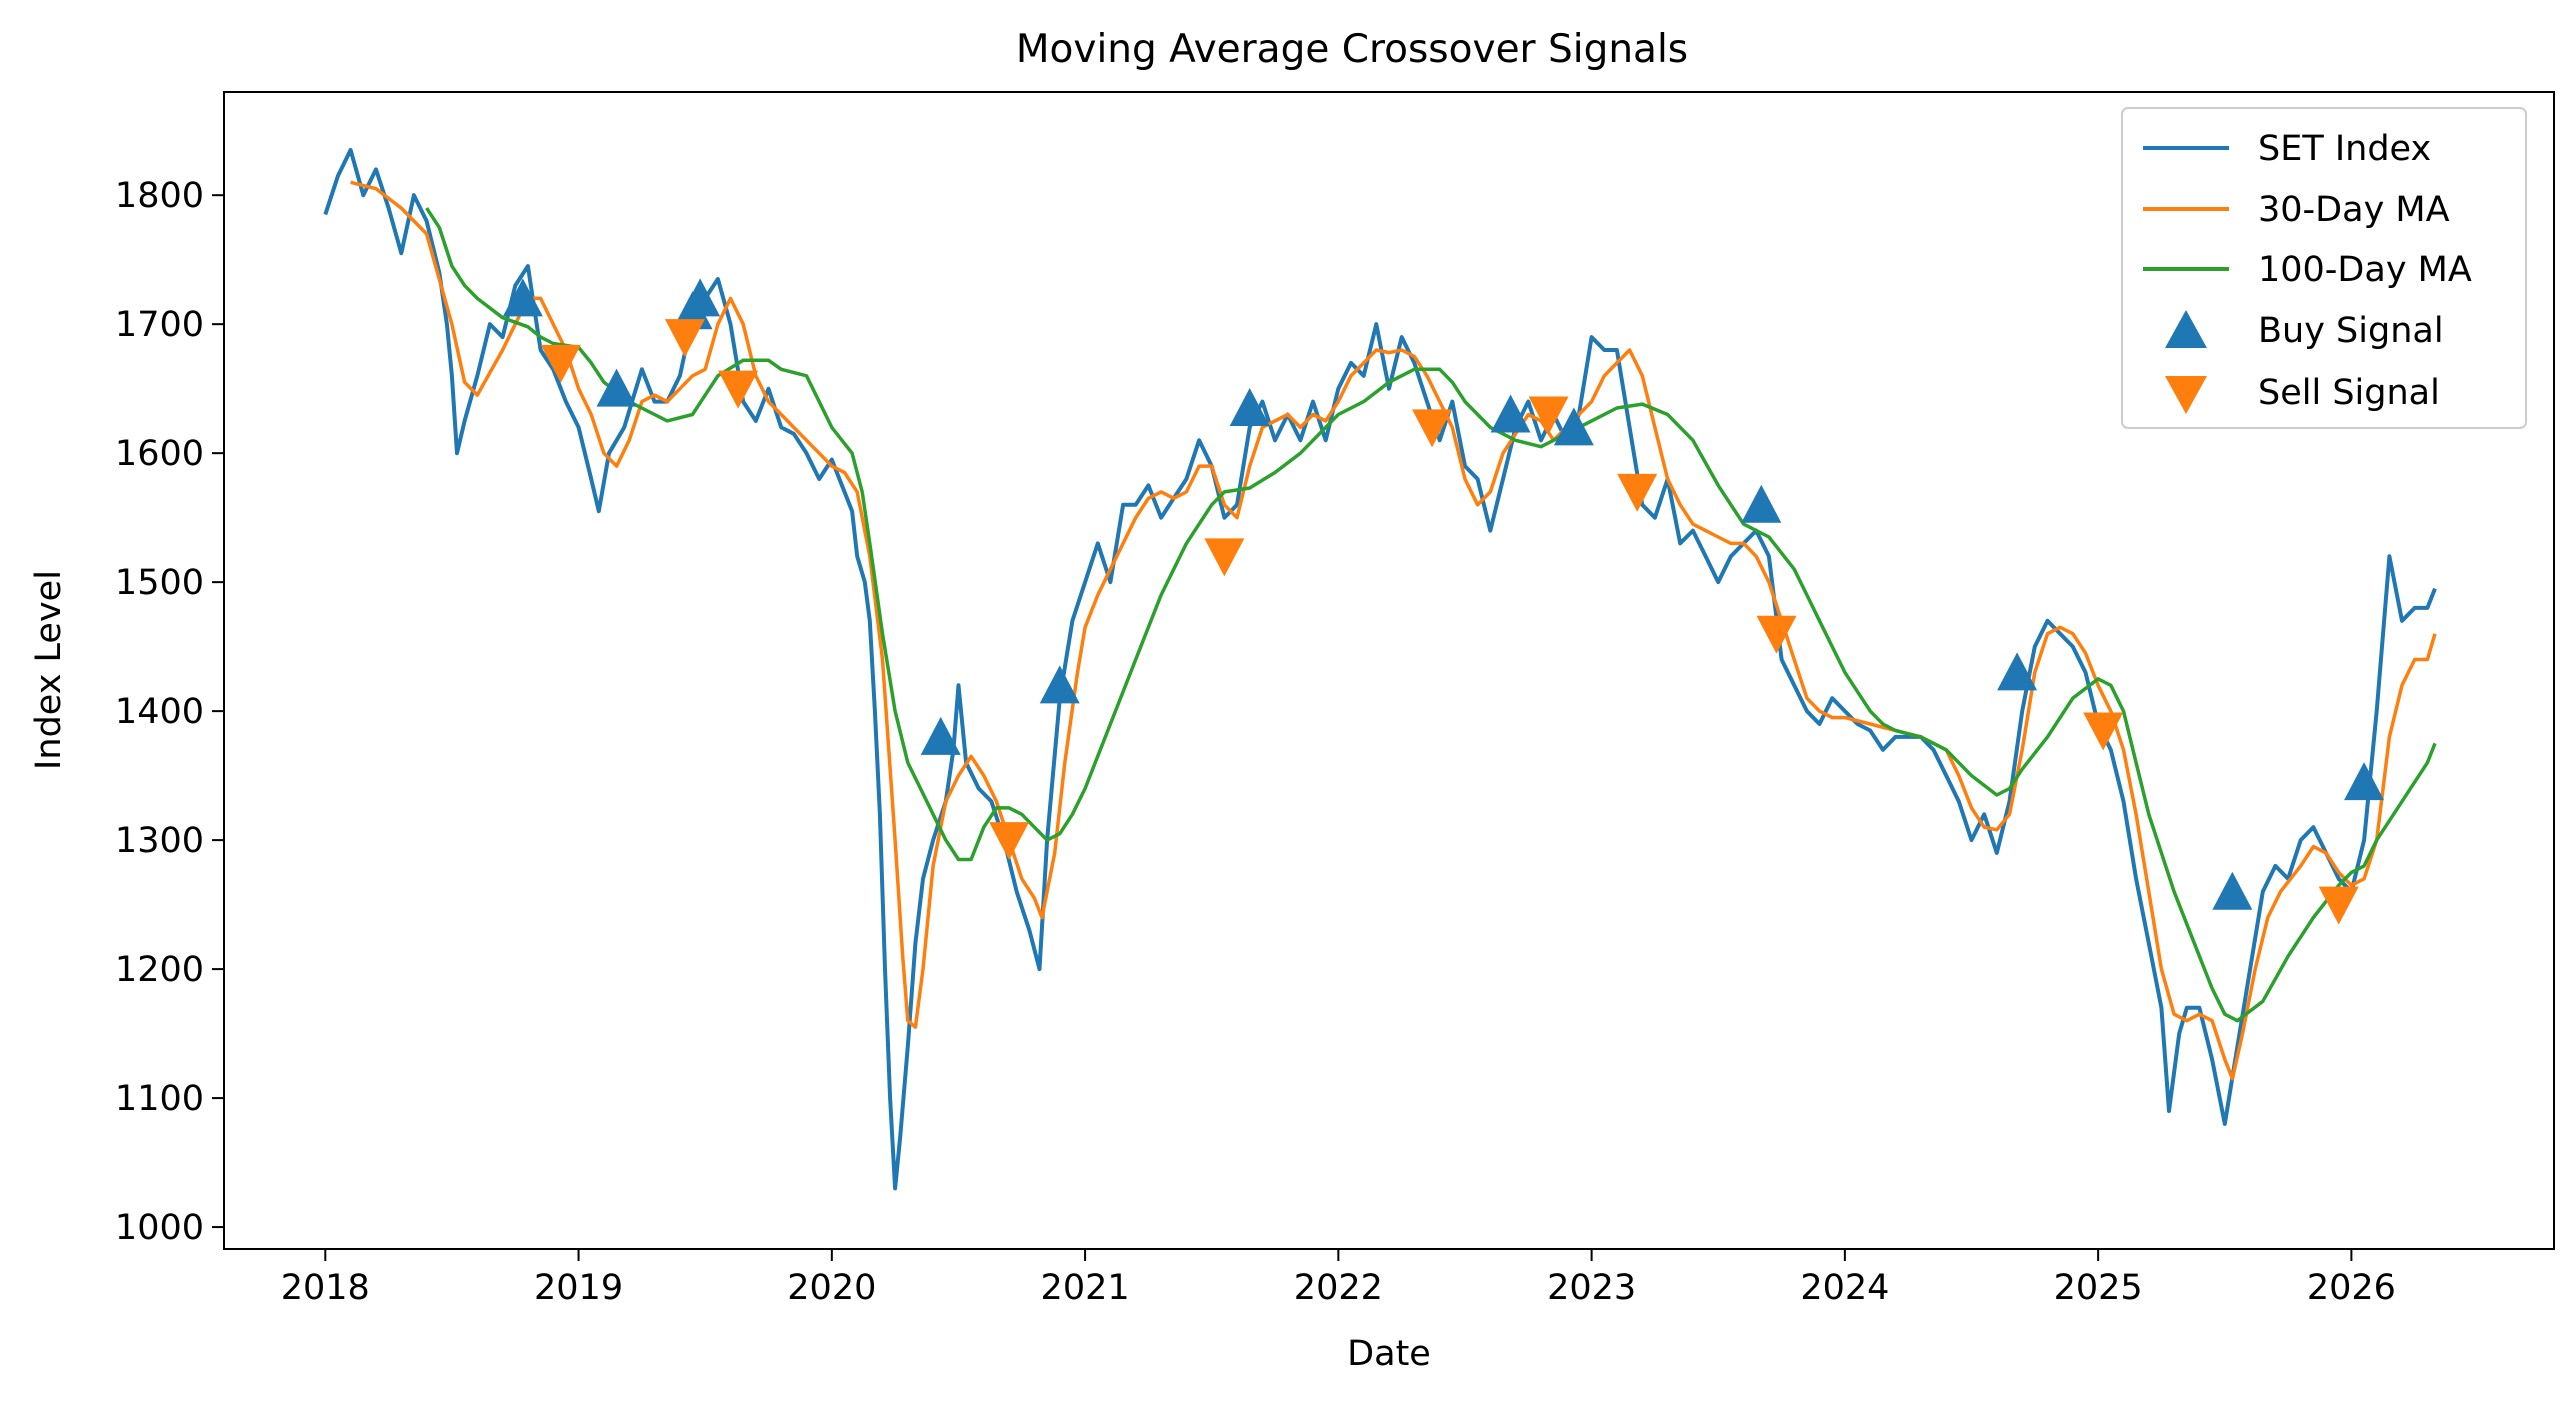 The width and height of the screenshot is (2576, 1403). What do you see at coordinates (2351, 1288) in the screenshot?
I see `x-tick-label: 2026` at bounding box center [2351, 1288].